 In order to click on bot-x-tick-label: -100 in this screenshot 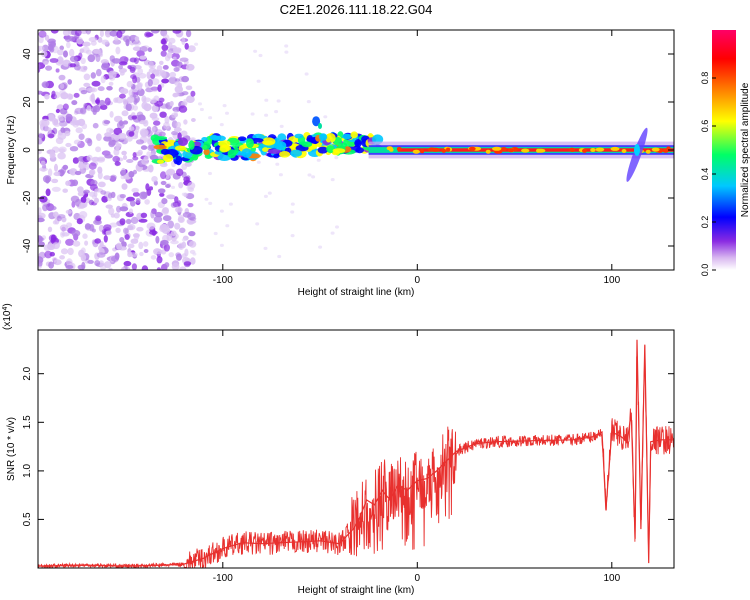, I will do `click(223, 578)`.